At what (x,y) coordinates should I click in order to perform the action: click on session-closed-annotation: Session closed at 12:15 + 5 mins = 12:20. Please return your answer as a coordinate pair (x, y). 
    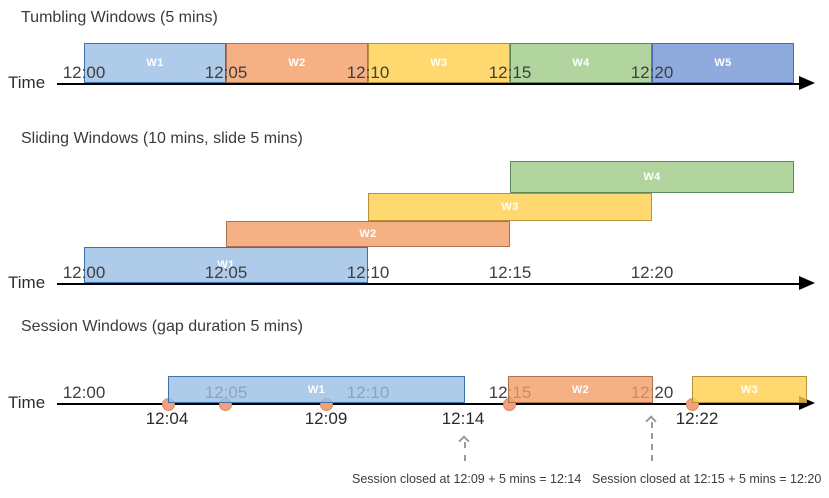
    Looking at the image, I should click on (707, 479).